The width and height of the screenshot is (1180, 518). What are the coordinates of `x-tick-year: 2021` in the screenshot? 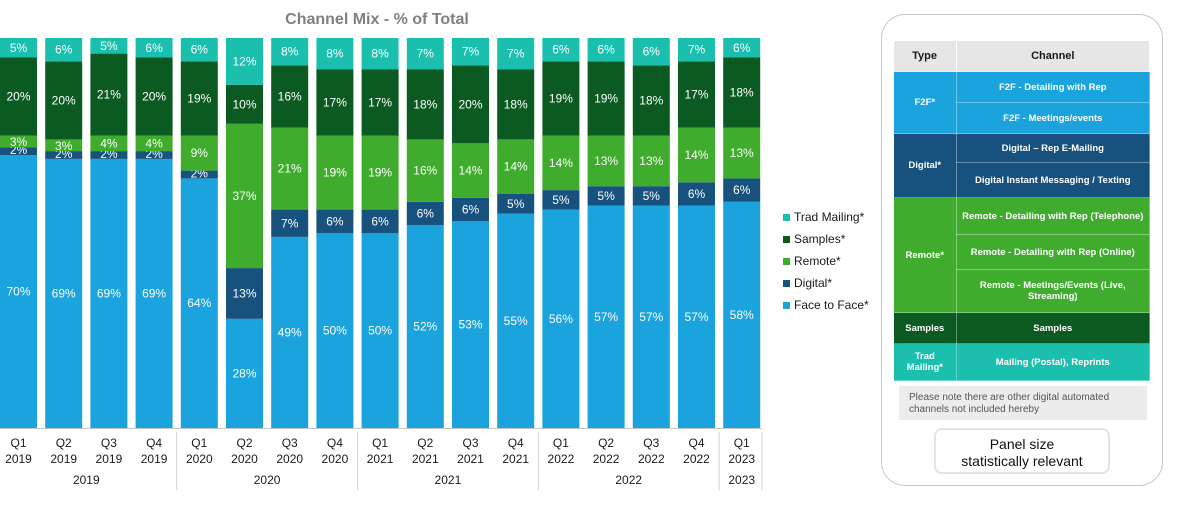 It's located at (470, 459).